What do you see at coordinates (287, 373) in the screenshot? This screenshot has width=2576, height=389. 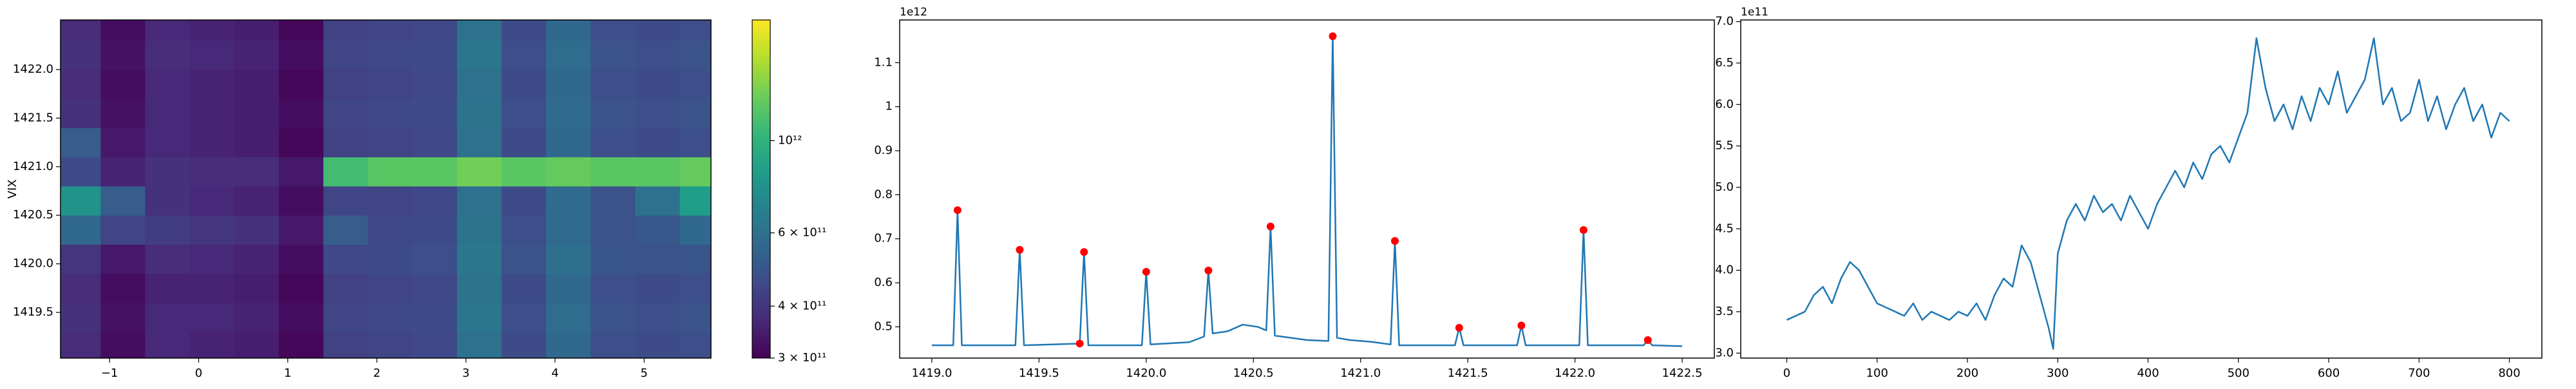 I see `x-tick-label: 1` at bounding box center [287, 373].